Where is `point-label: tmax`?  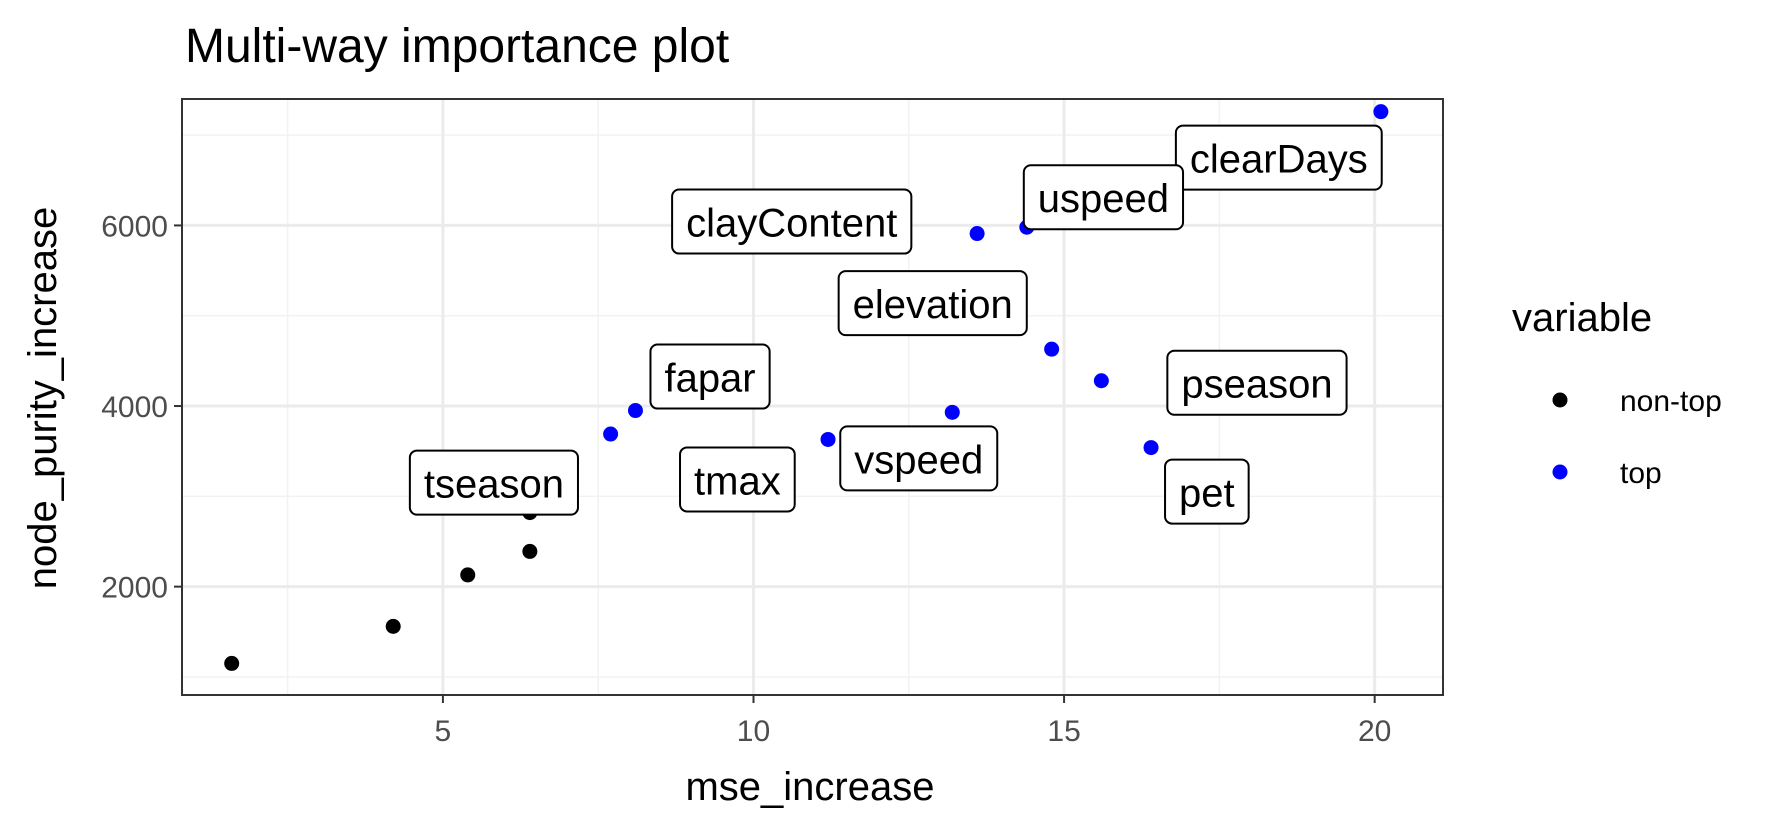 point-label: tmax is located at coordinates (737, 479).